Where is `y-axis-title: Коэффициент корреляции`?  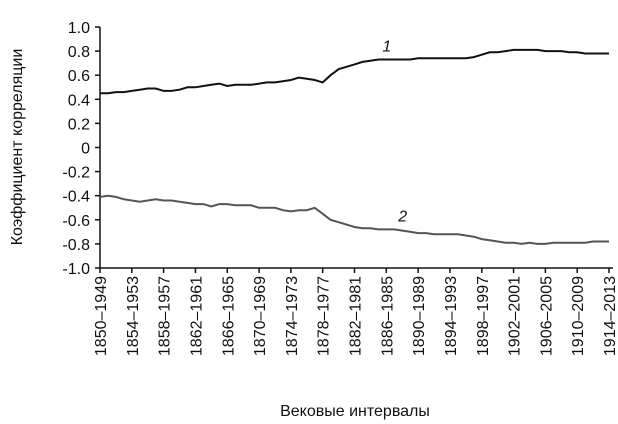
y-axis-title: Коэффициент корреляции is located at coordinates (17, 147).